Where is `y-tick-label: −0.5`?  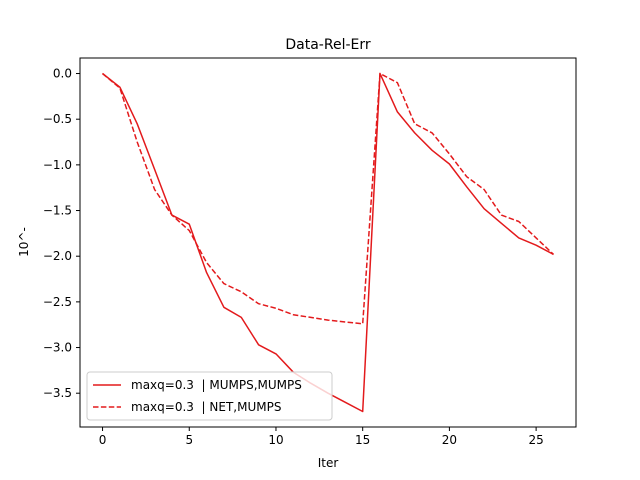 y-tick-label: −0.5 is located at coordinates (57, 119).